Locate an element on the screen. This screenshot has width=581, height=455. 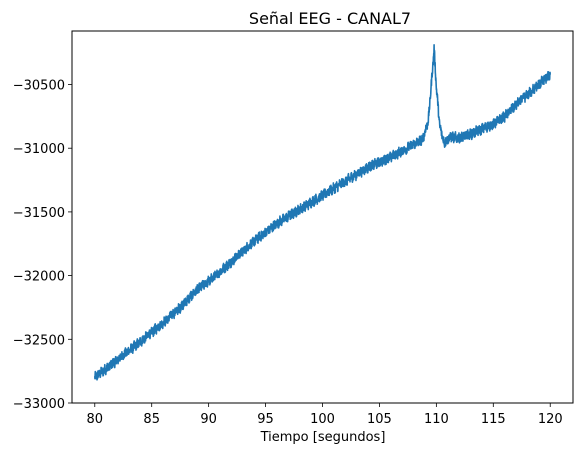
x-tick-label: 115 is located at coordinates (493, 419).